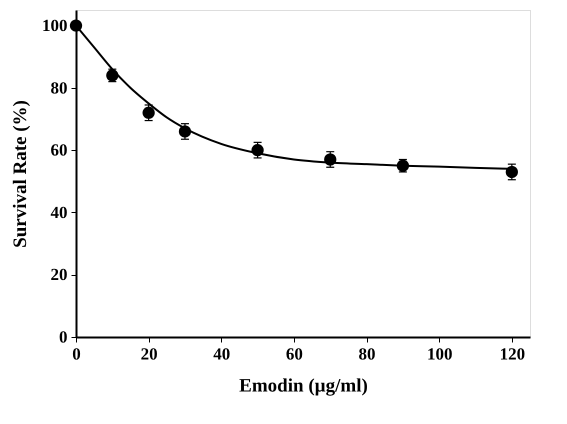 The width and height of the screenshot is (567, 424). I want to click on x-tick-label: 40, so click(221, 354).